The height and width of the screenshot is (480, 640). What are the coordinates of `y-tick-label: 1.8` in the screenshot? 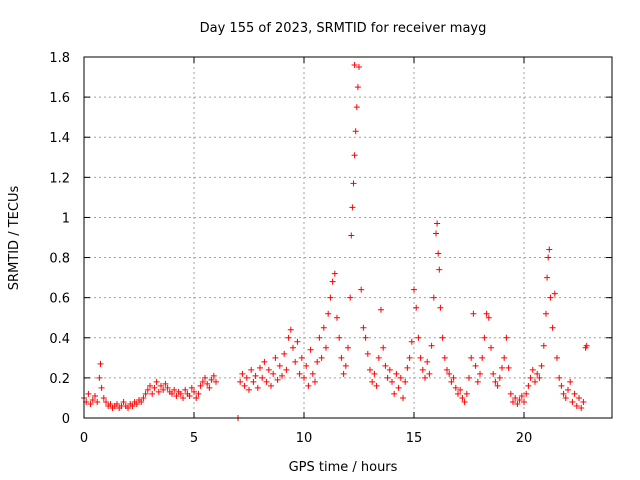 It's located at (59, 58).